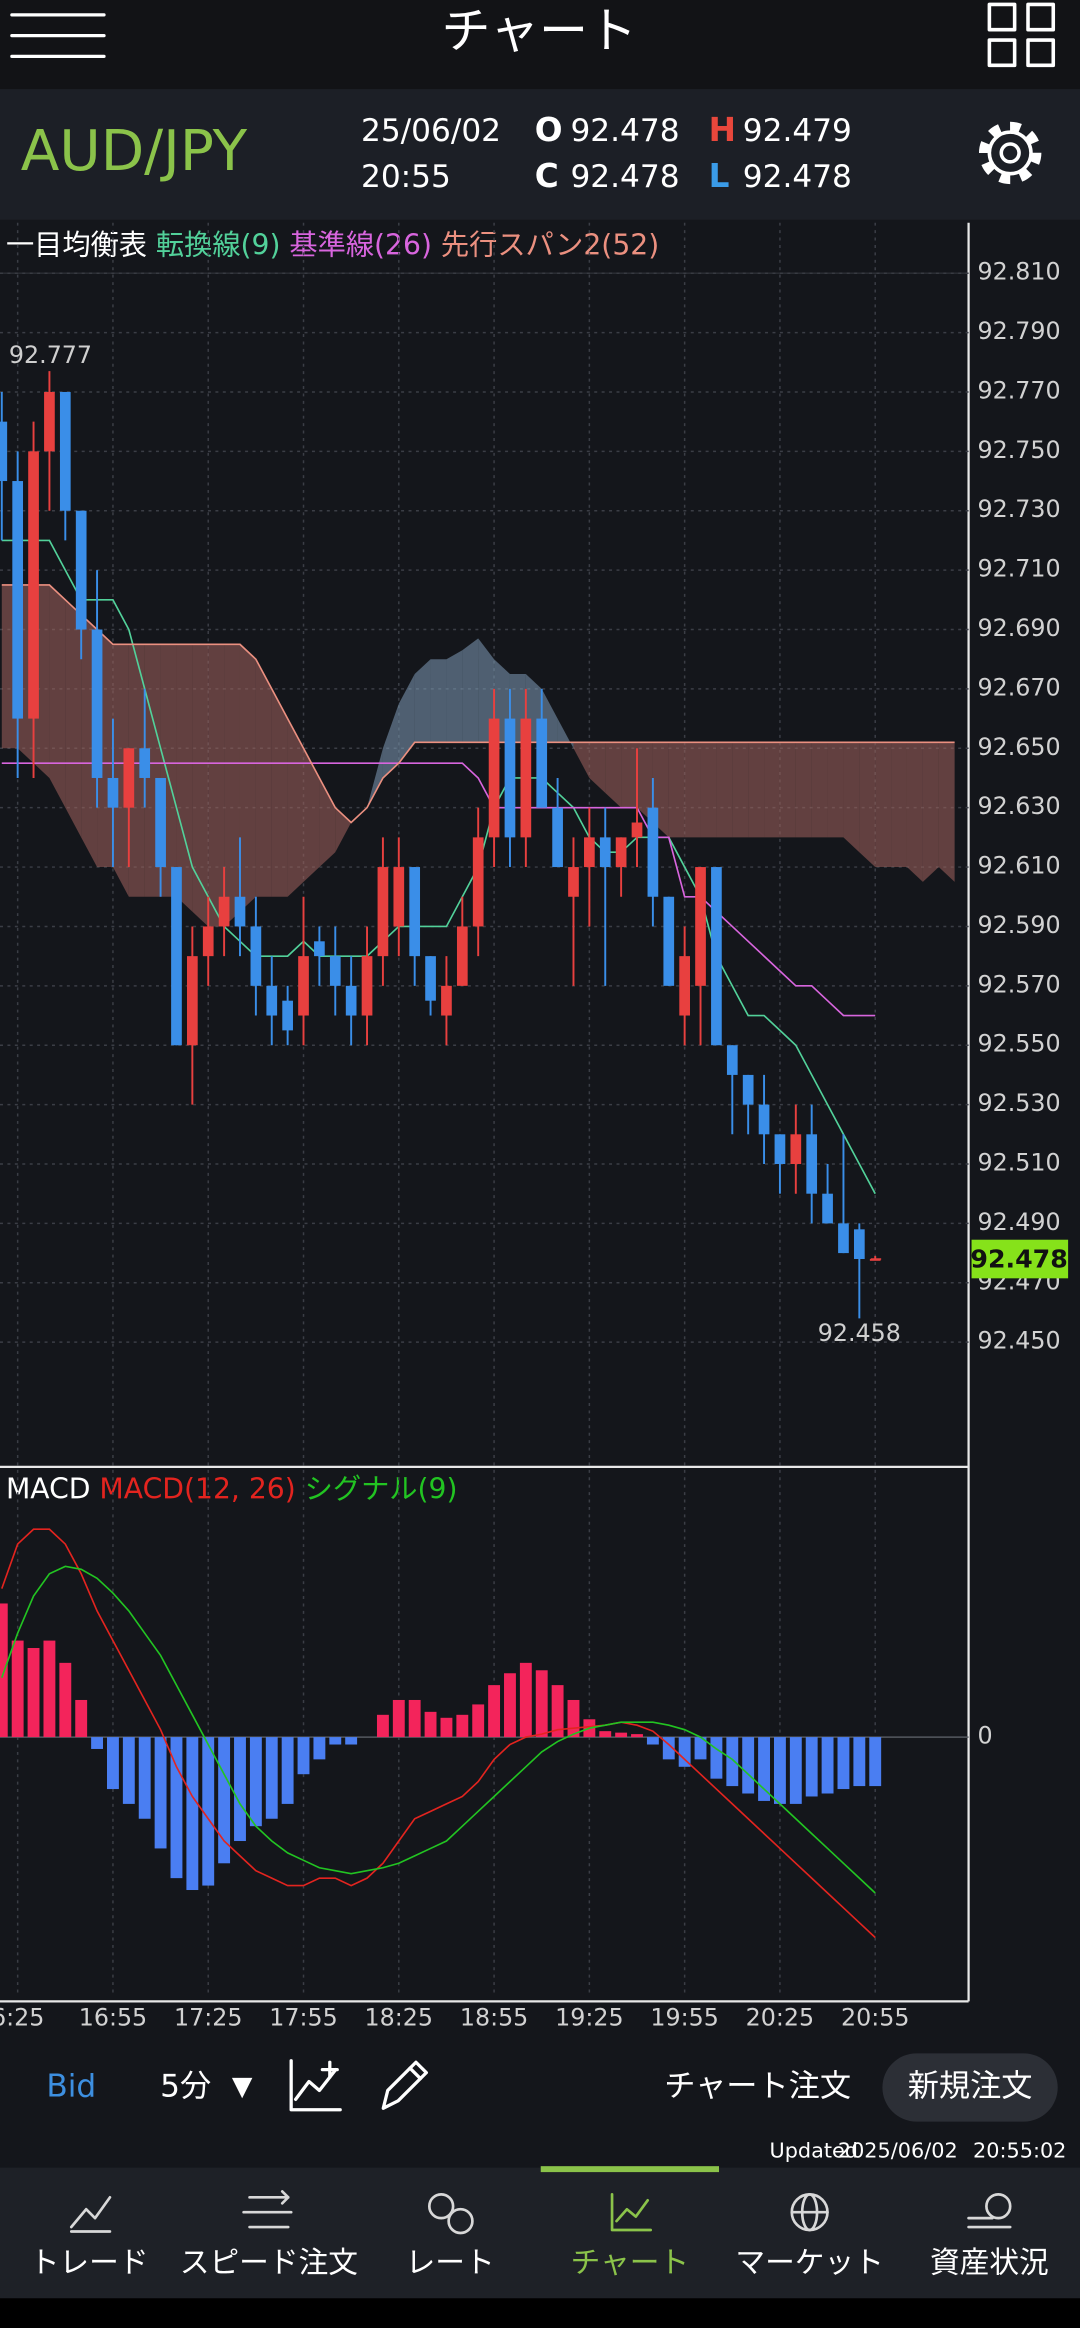  I want to click on updated-label: Updated, so click(814, 2150).